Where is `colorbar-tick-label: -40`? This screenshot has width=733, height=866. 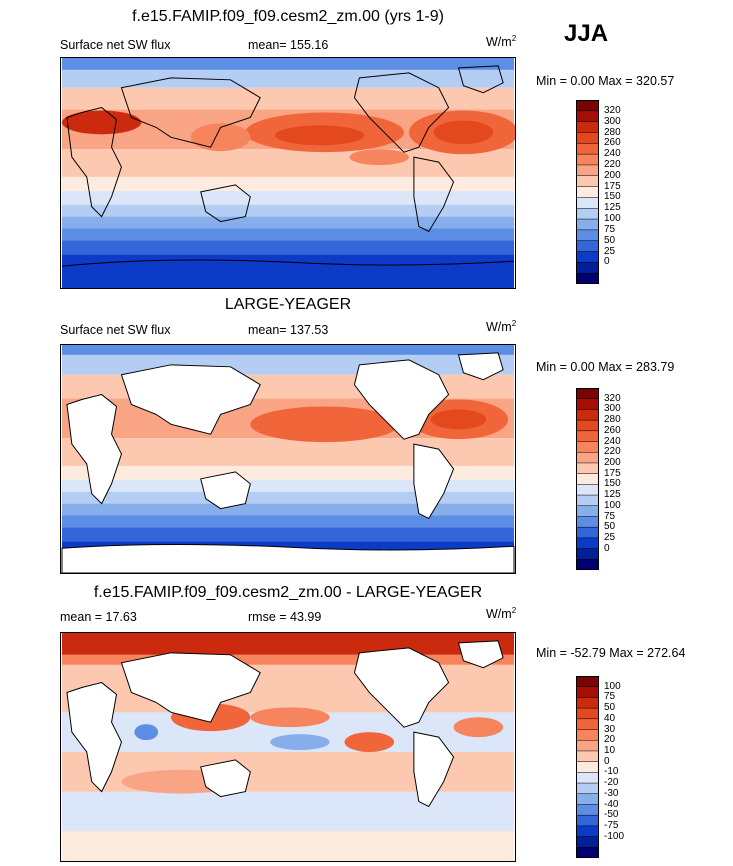 colorbar-tick-label: -40 is located at coordinates (611, 804).